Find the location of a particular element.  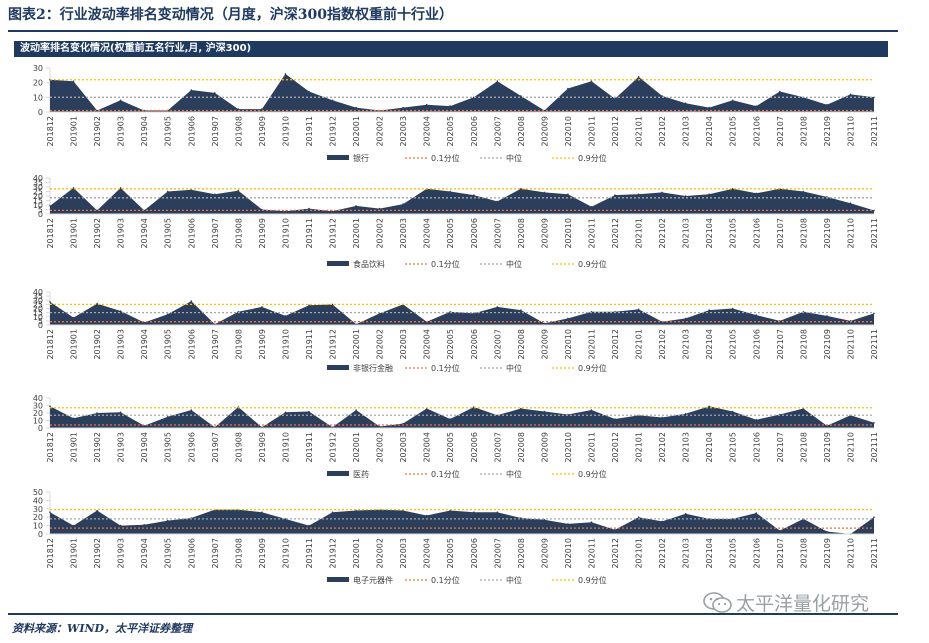

x-tick-label: 202102 is located at coordinates (662, 447).